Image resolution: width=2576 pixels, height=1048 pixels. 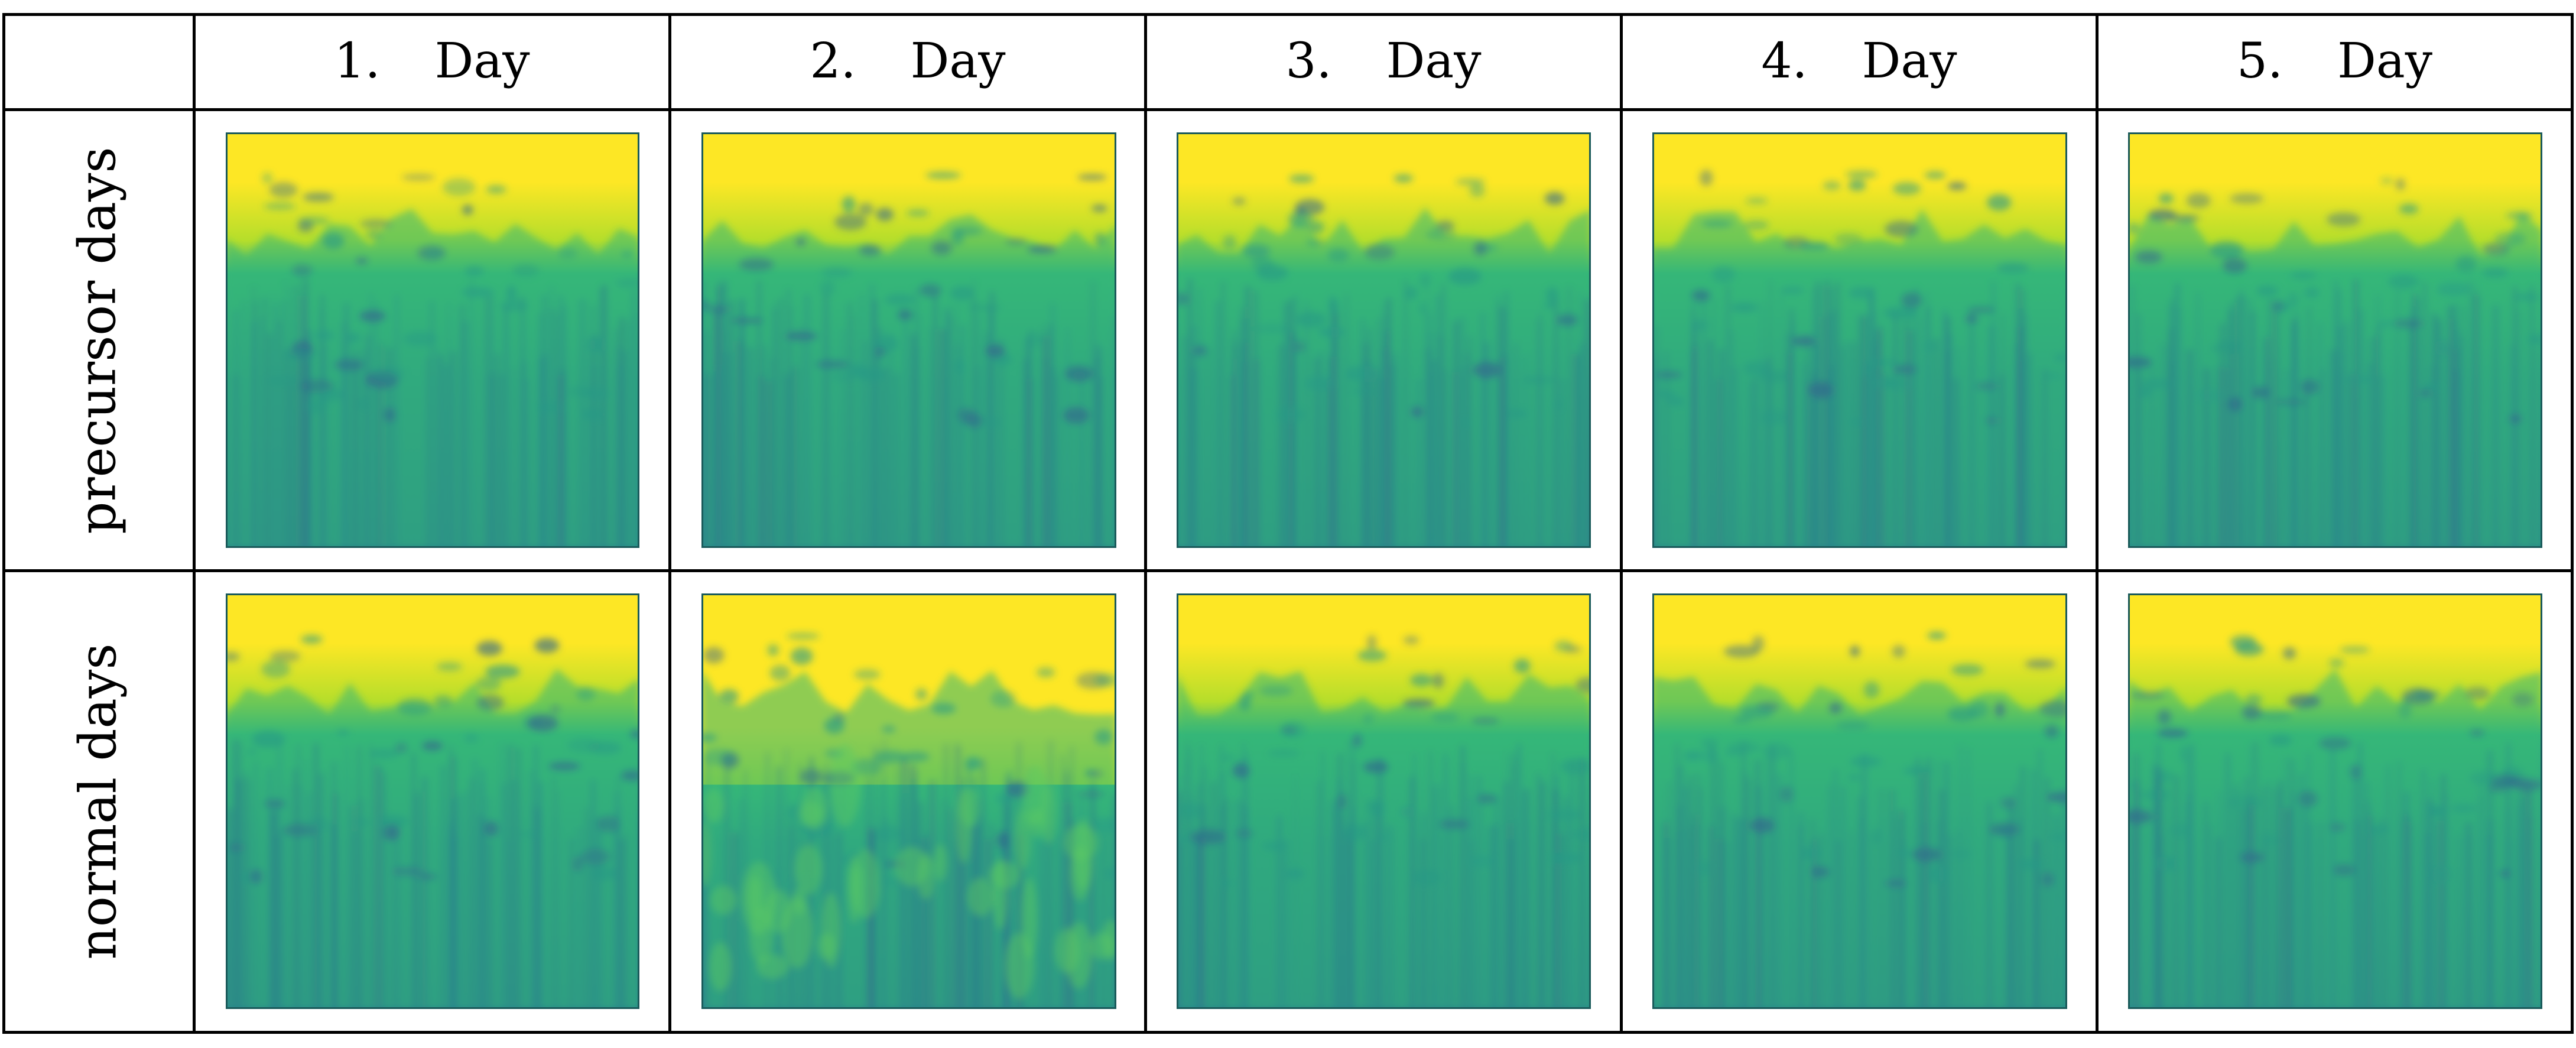 I want to click on column-number: 2., so click(x=833, y=61).